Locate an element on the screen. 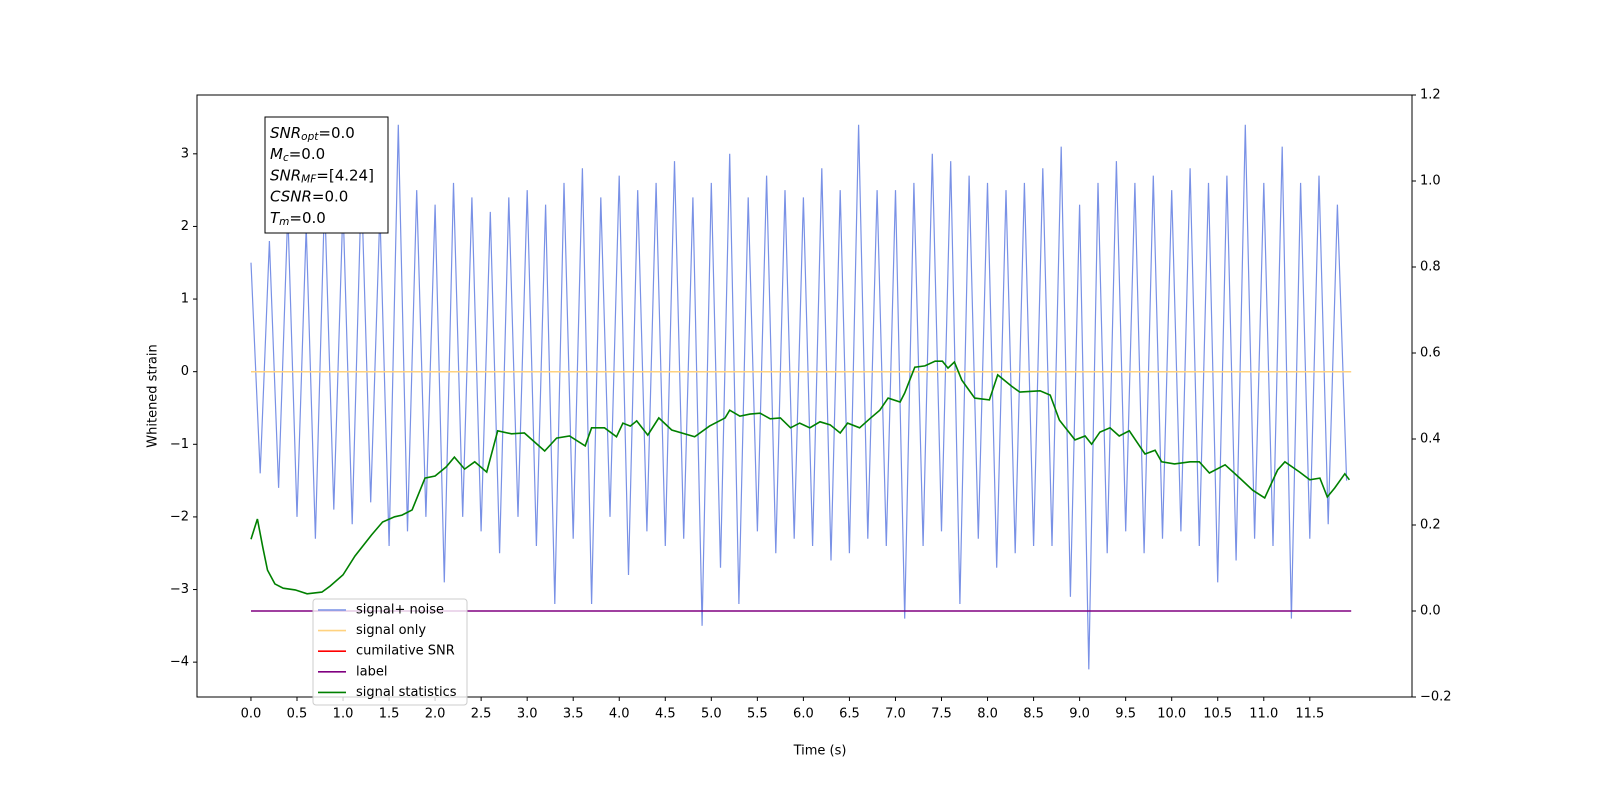 The image size is (1600, 800). annotation-value: =[4.24] is located at coordinates (345, 175).